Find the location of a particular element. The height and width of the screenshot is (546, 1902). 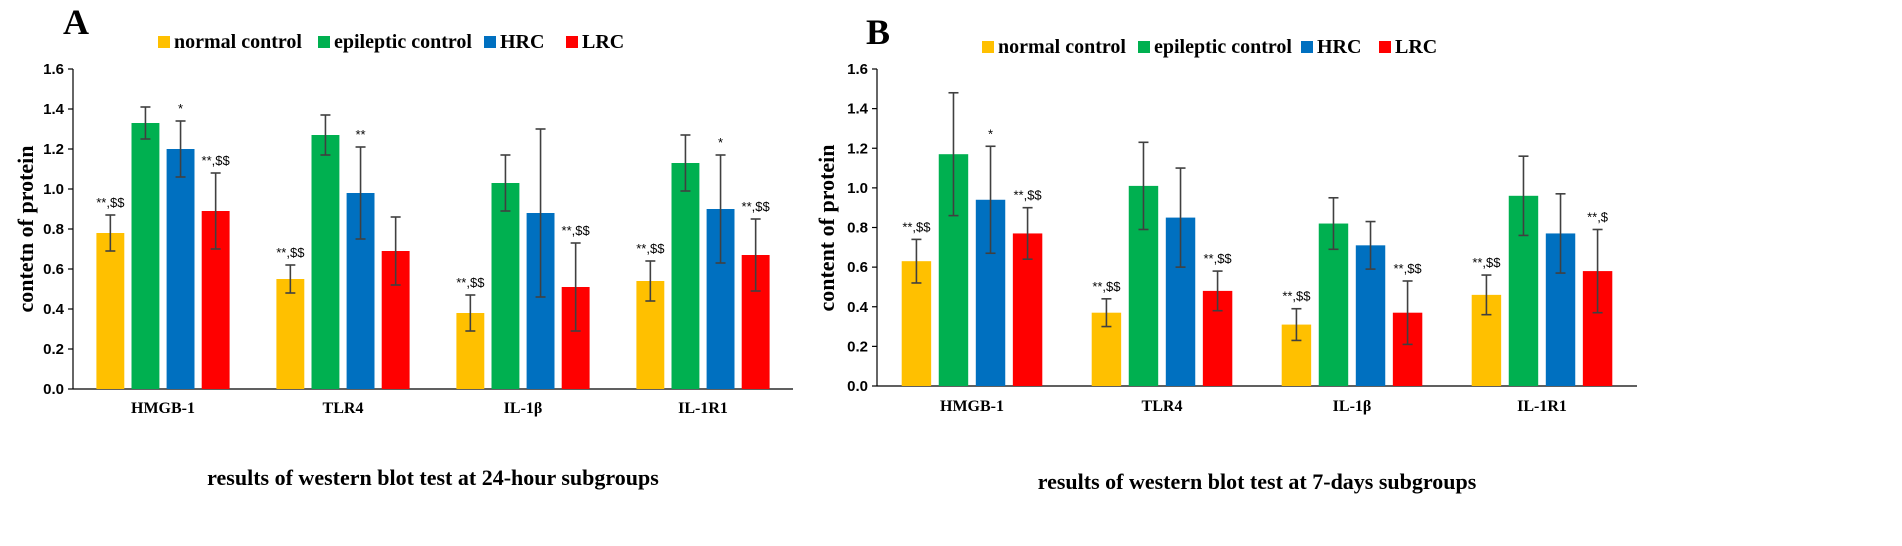

significance-label: **,$ is located at coordinates (1598, 216).